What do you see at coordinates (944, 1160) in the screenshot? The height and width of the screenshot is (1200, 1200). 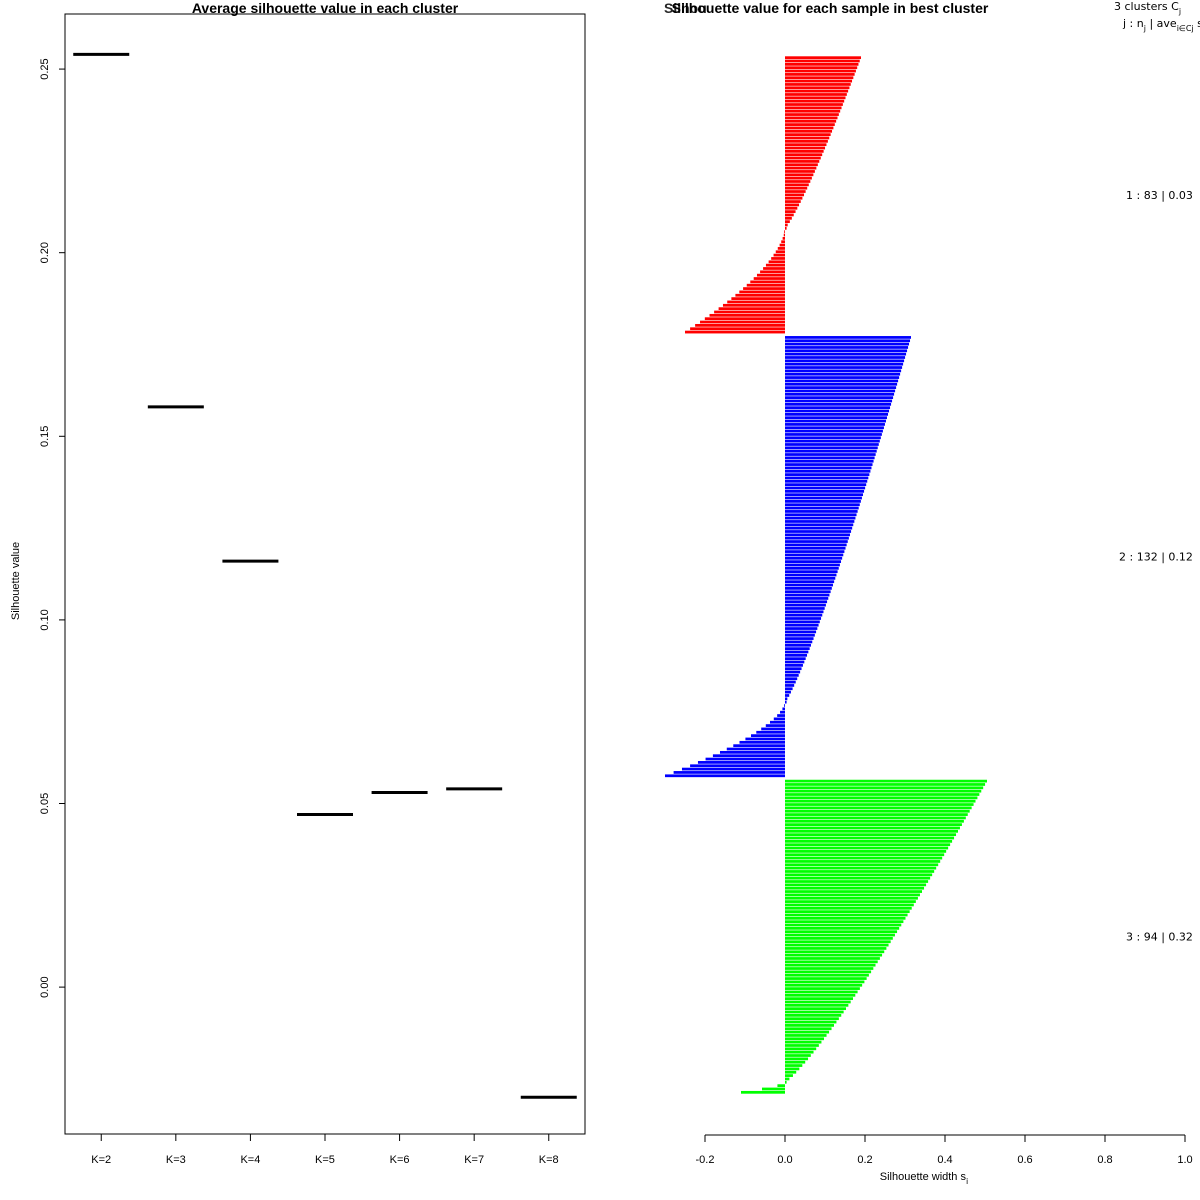 I see `right-x-tick-label: 0.4` at bounding box center [944, 1160].